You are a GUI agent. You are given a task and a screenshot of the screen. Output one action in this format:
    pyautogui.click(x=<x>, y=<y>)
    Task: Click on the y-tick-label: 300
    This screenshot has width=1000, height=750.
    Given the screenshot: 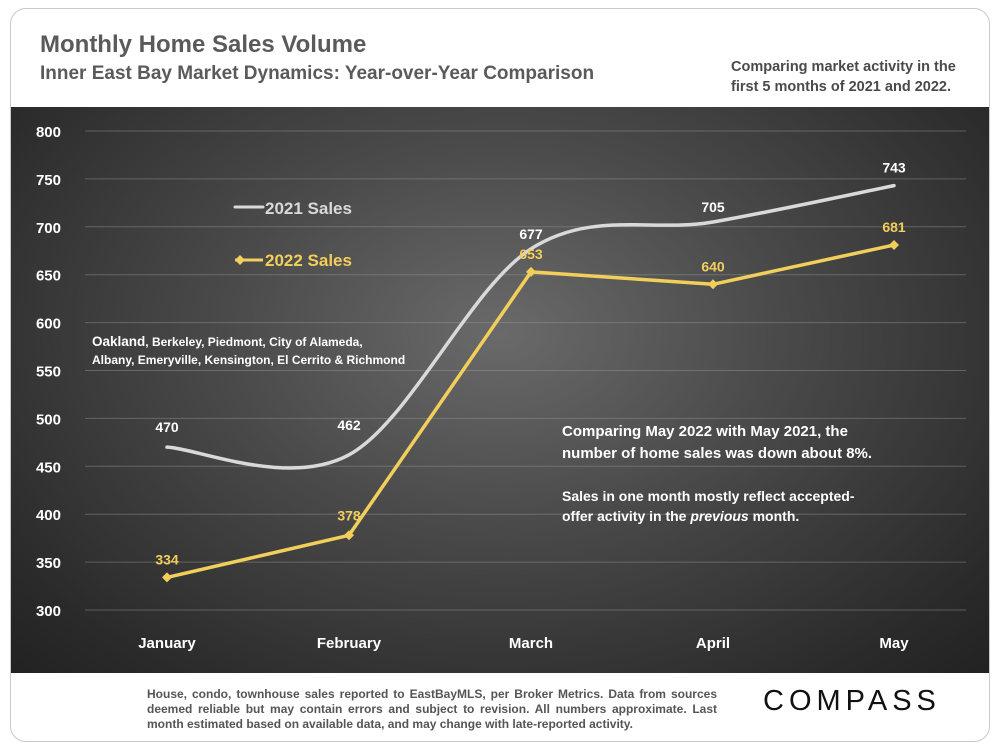 What is the action you would take?
    pyautogui.click(x=48, y=611)
    